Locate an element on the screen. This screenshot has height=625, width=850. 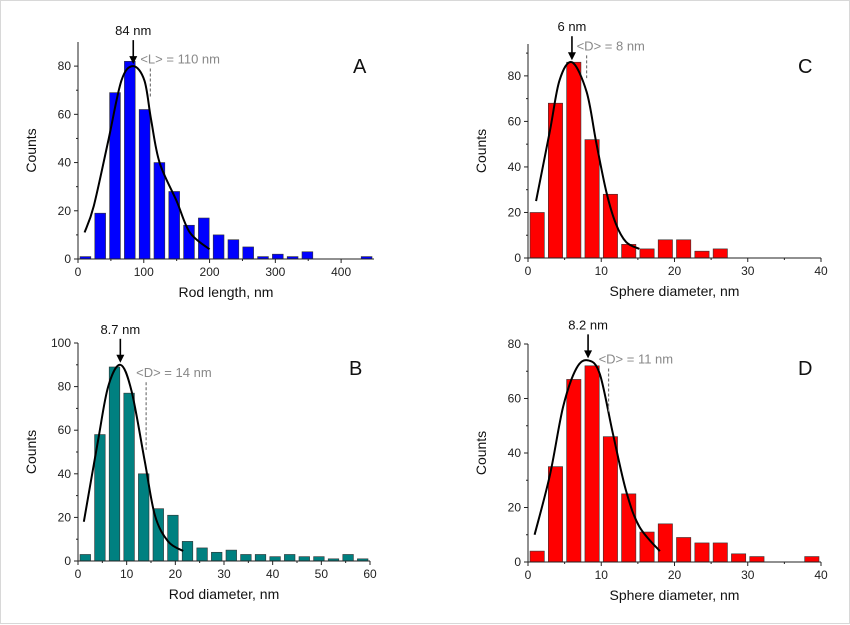
x-tick-label: 300 is located at coordinates (275, 272).